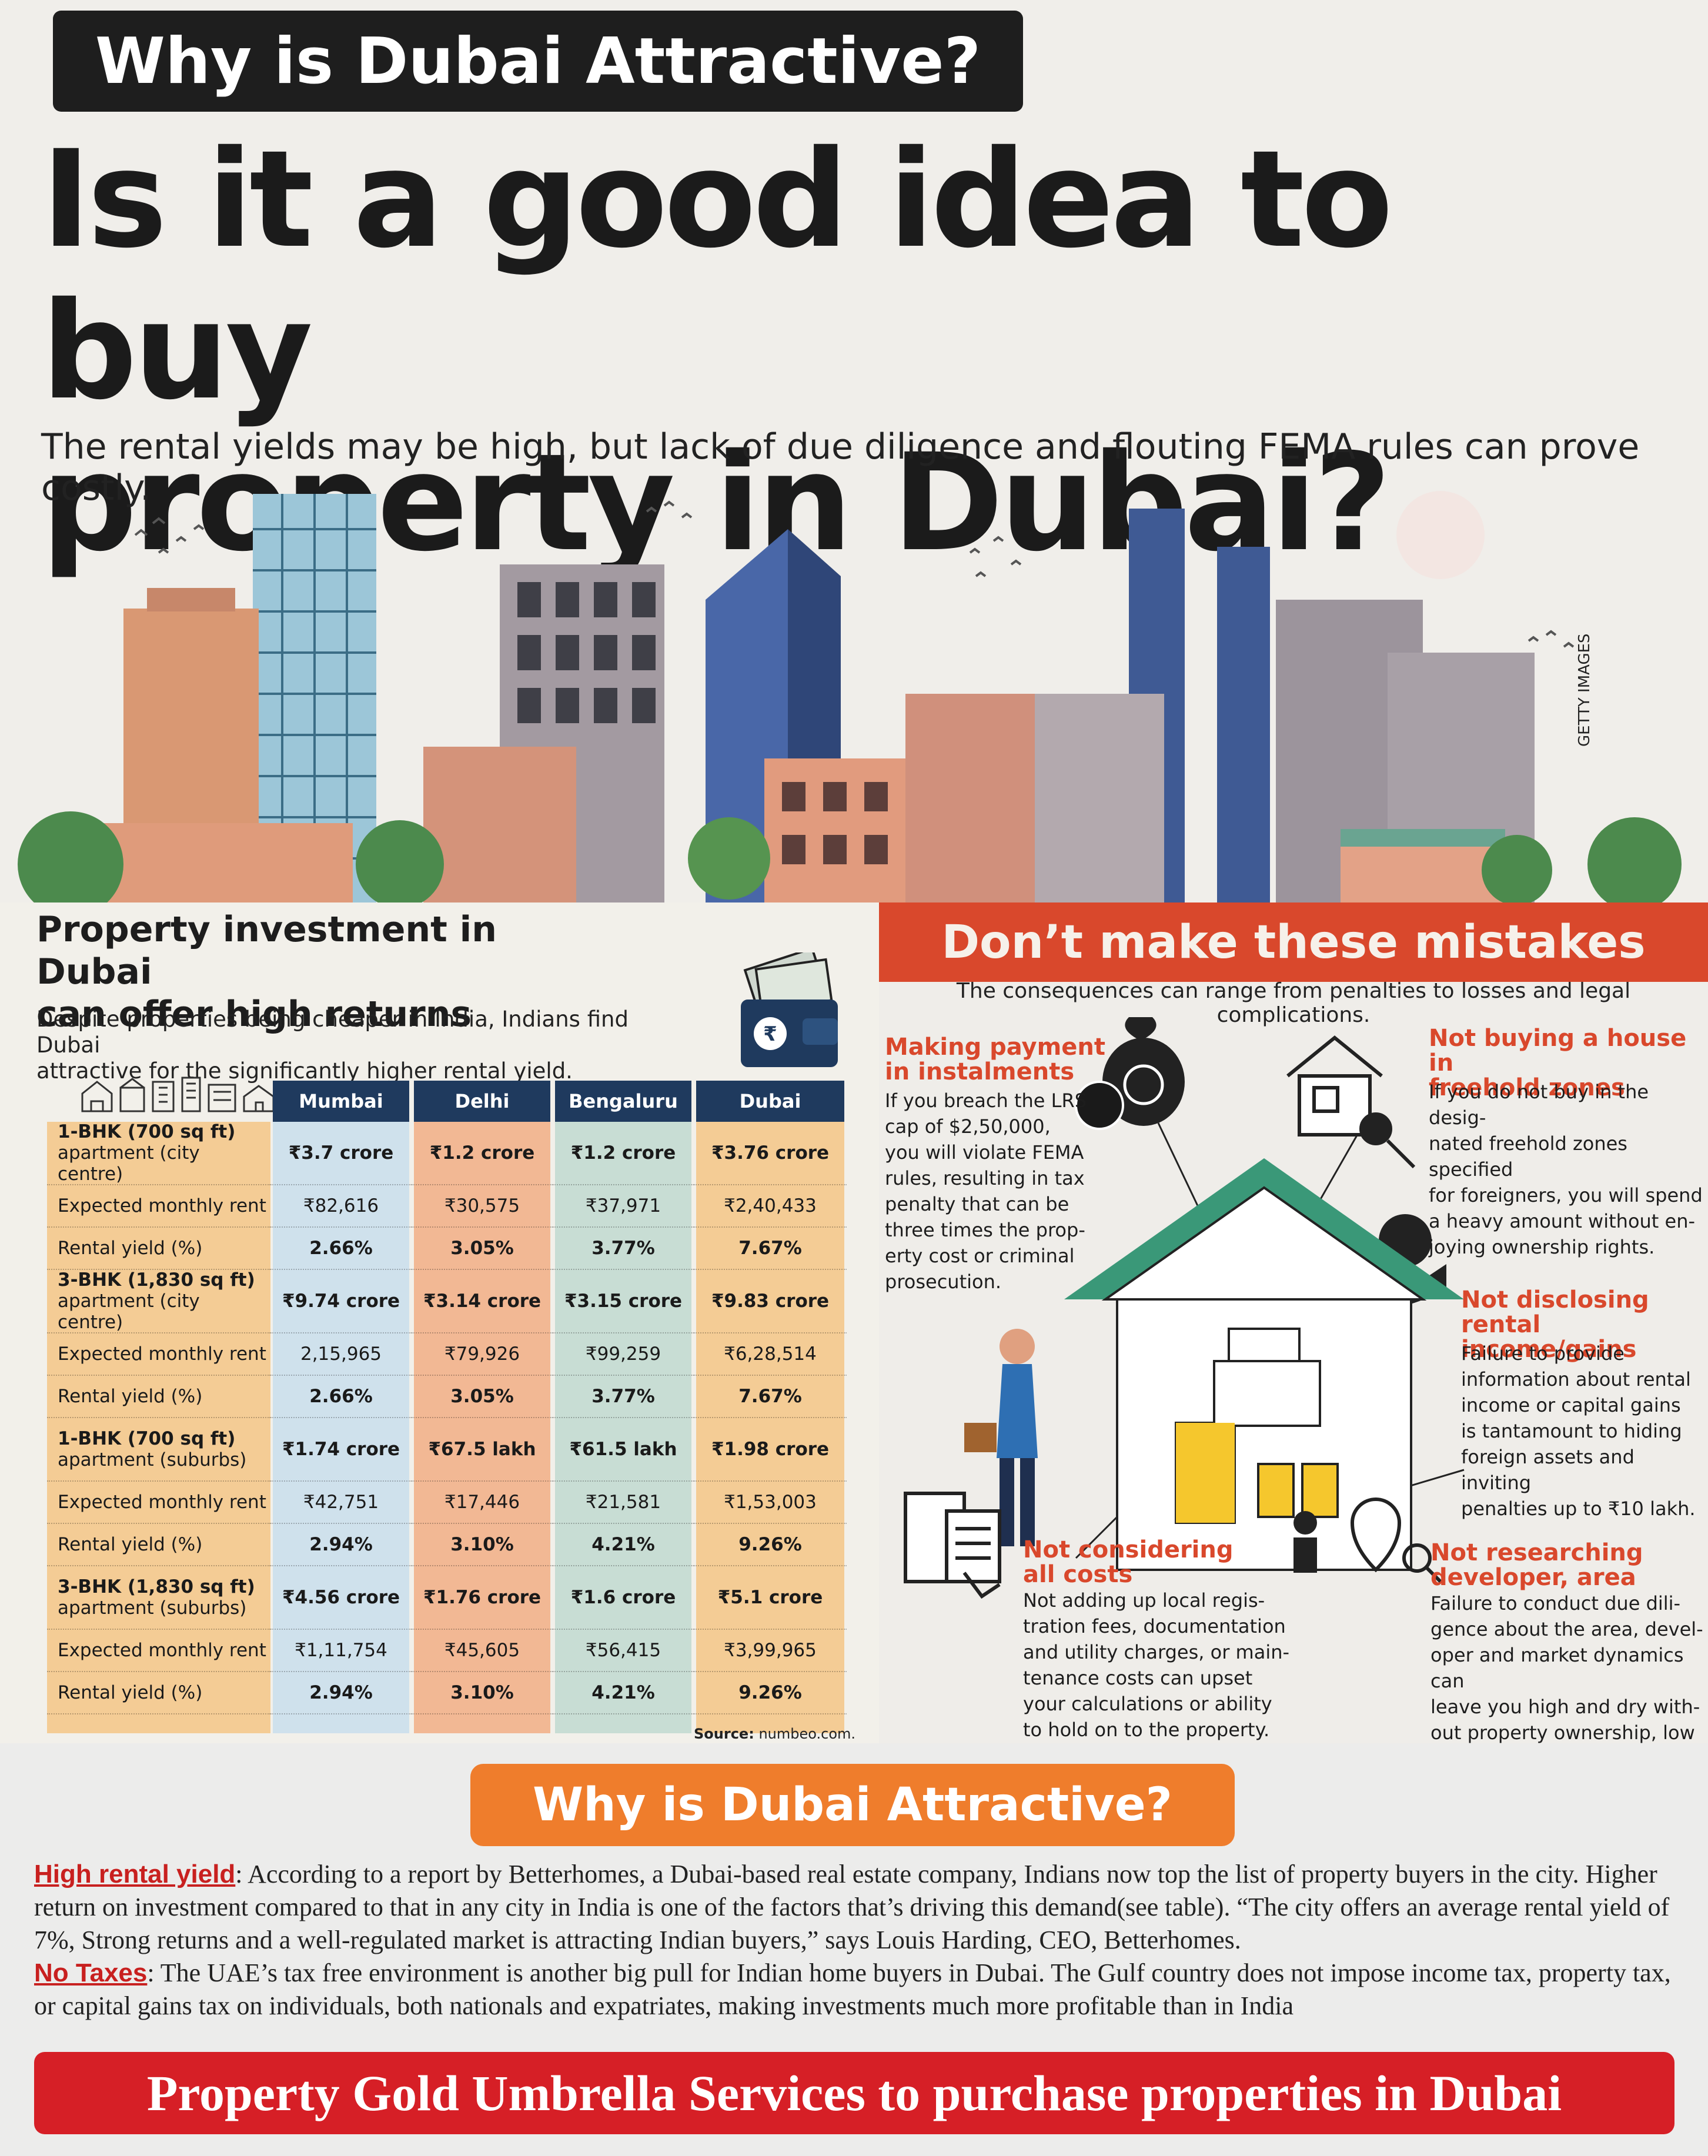 This screenshot has height=2156, width=1708. Describe the element at coordinates (483, 1450) in the screenshot. I see `table-cell: ₹67.5 lakh` at that location.